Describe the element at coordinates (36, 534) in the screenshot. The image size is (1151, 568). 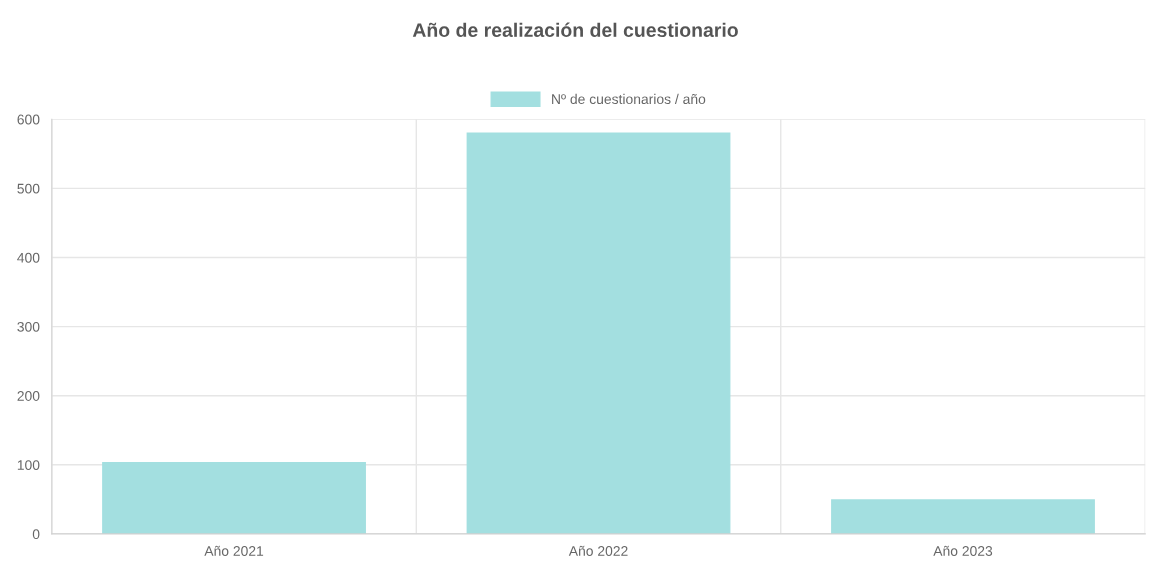
I see `y-tick-label: 0` at that location.